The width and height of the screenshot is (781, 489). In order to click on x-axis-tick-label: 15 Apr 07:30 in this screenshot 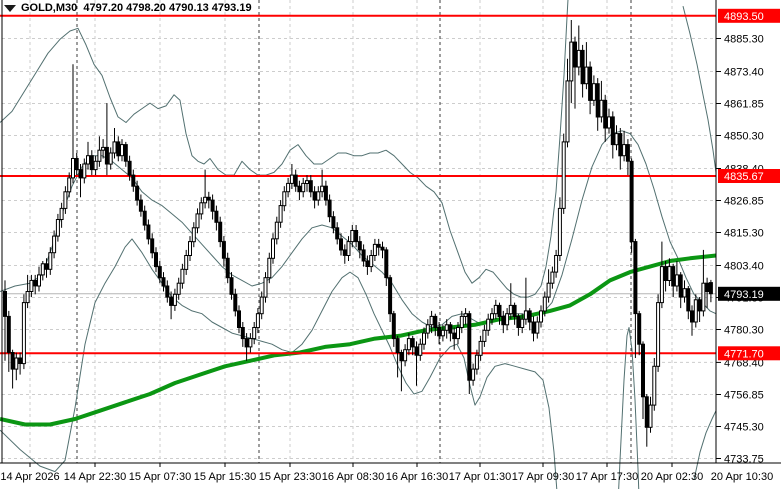, I will do `click(160, 477)`.